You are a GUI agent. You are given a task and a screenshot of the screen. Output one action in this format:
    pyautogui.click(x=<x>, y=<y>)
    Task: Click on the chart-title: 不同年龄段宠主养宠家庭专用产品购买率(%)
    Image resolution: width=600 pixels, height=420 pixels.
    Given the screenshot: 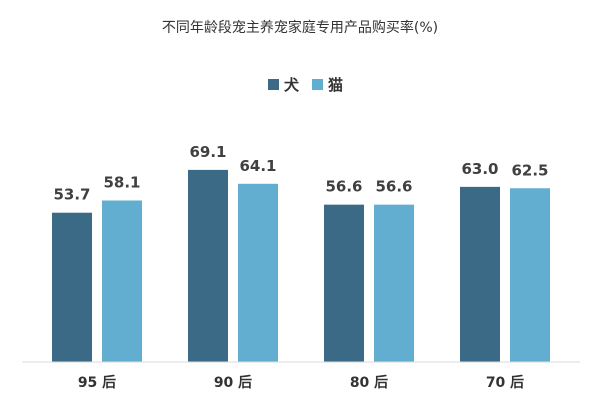 What is the action you would take?
    pyautogui.click(x=300, y=27)
    